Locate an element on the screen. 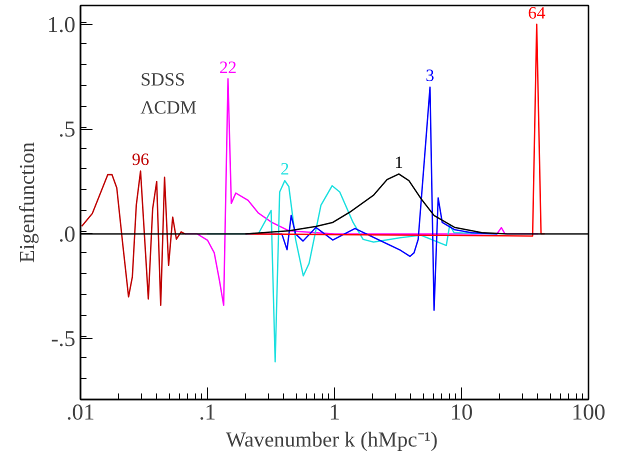 Image resolution: width=618 pixels, height=459 pixels. x-tick-label: 1 is located at coordinates (334, 412).